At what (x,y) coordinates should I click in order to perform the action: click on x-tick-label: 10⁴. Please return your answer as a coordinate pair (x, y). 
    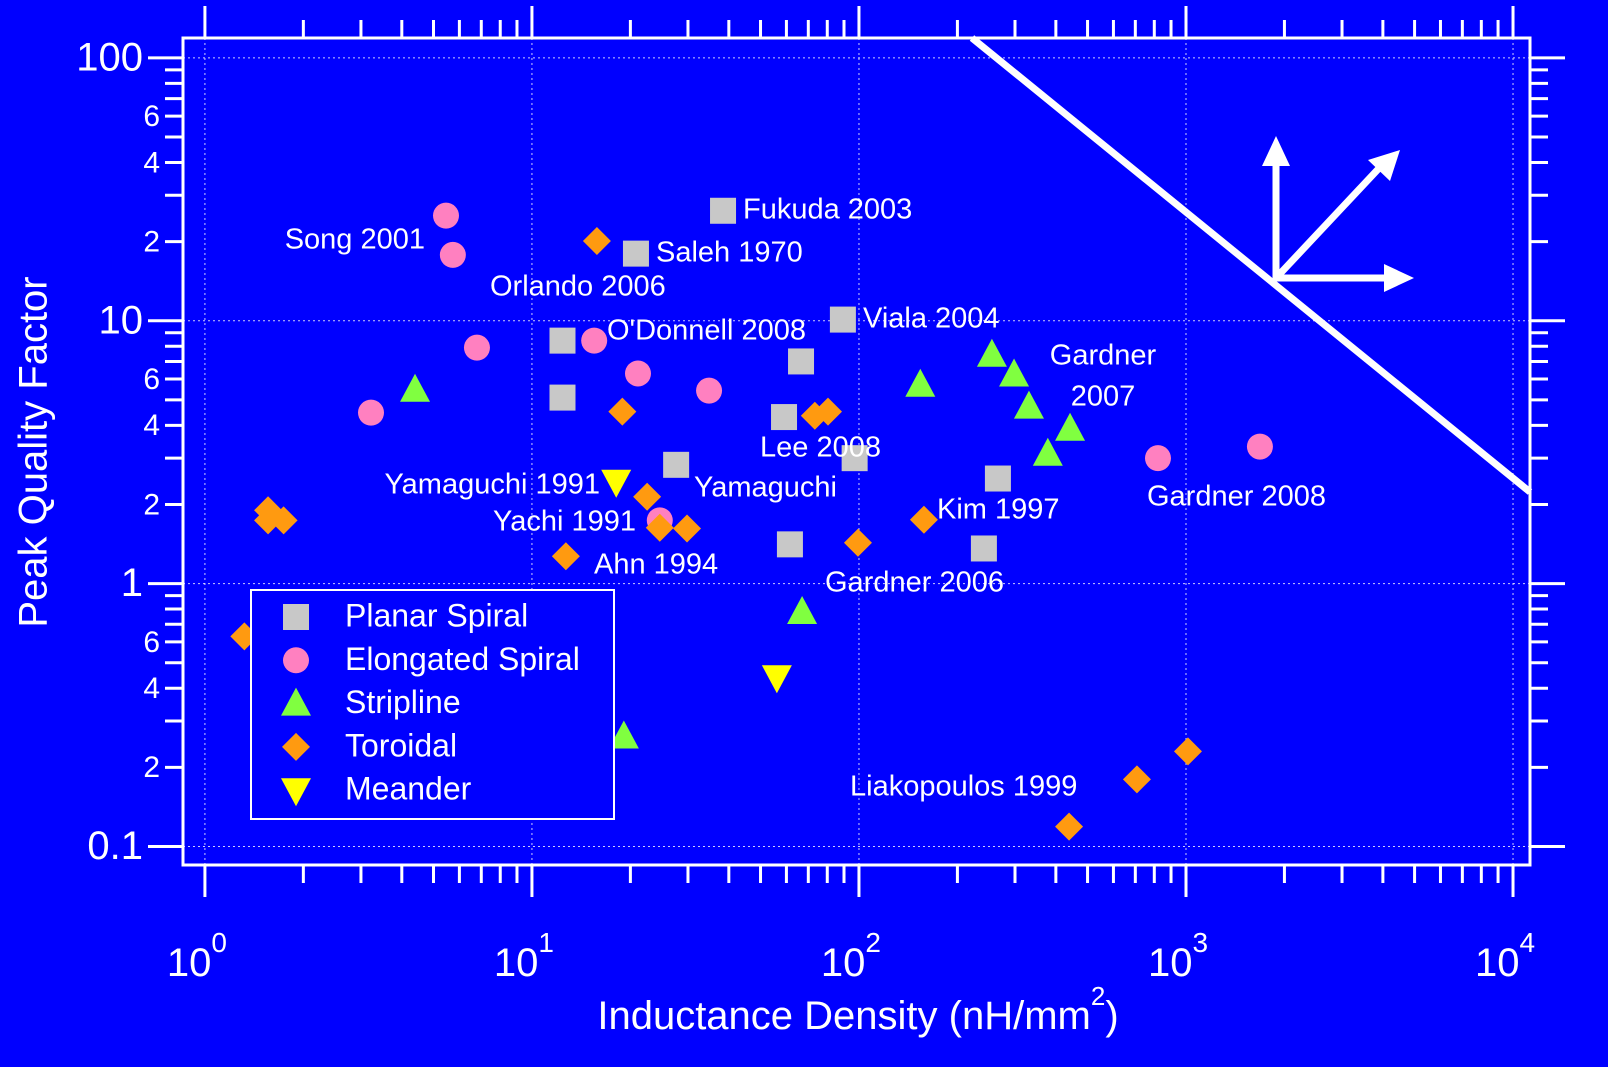
    Looking at the image, I should click on (1505, 955).